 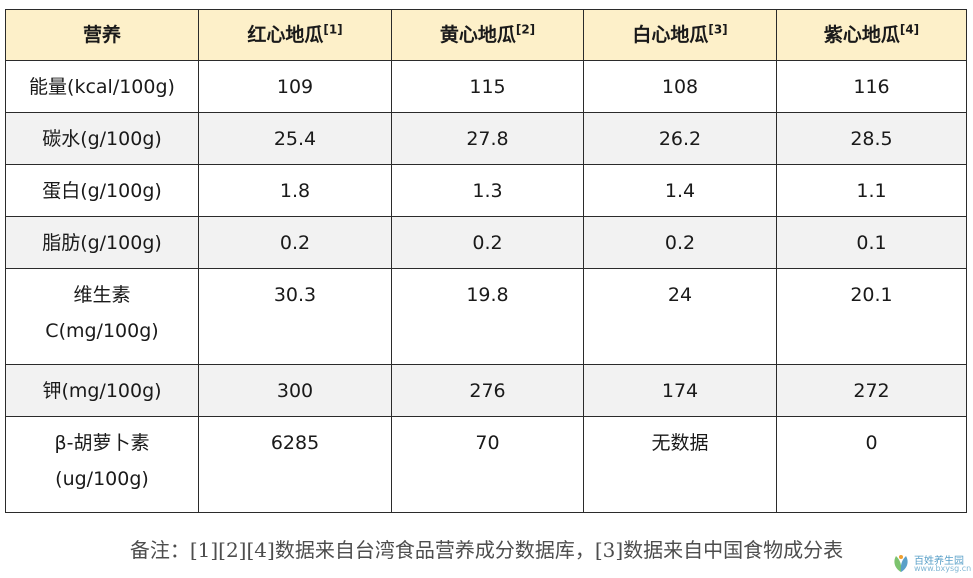 I want to click on header-cell-yellow-sweet-potato: 黄心地瓜[2], so click(x=487, y=35).